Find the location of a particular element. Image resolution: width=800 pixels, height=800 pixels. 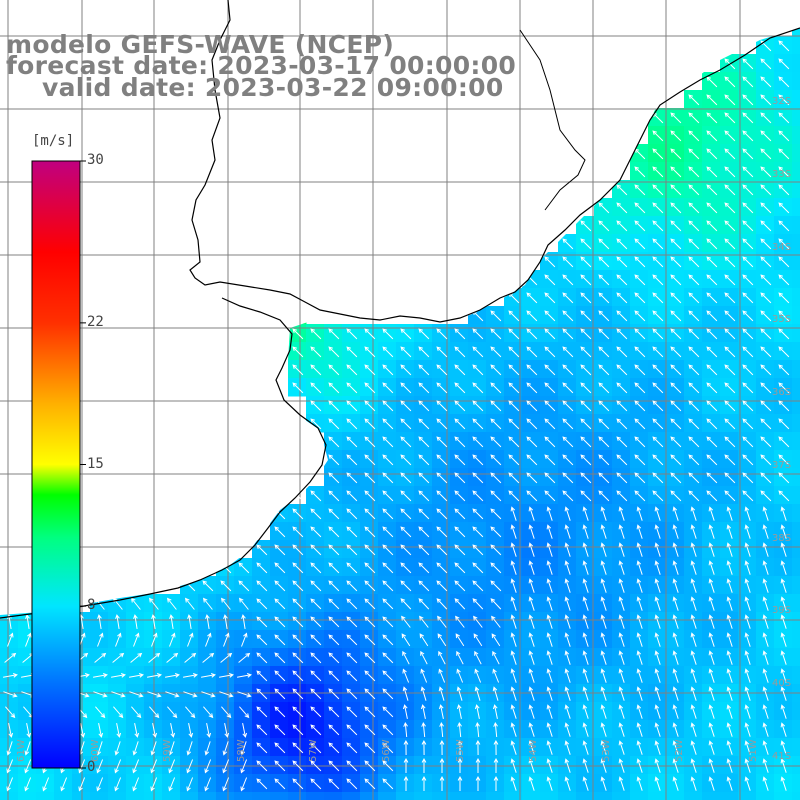

longitude-label: 61W is located at coordinates (21, 750).